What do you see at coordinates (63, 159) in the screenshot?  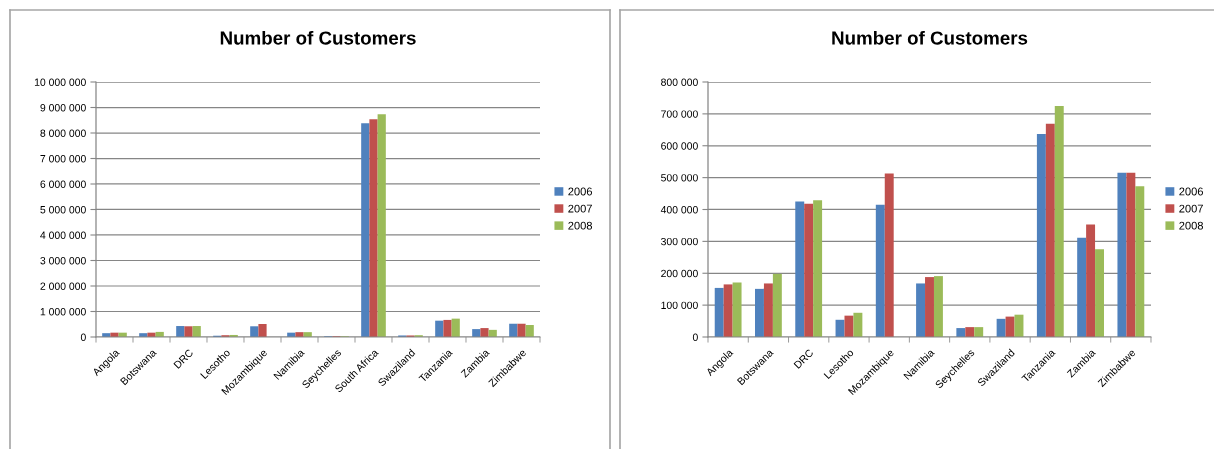 I see `y-tick-label: 7 000 000` at bounding box center [63, 159].